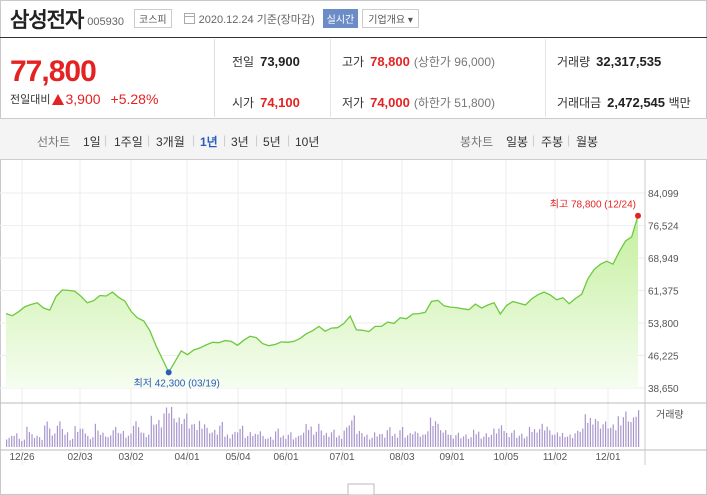  What do you see at coordinates (240, 142) in the screenshot?
I see `period-3y: 3년` at bounding box center [240, 142].